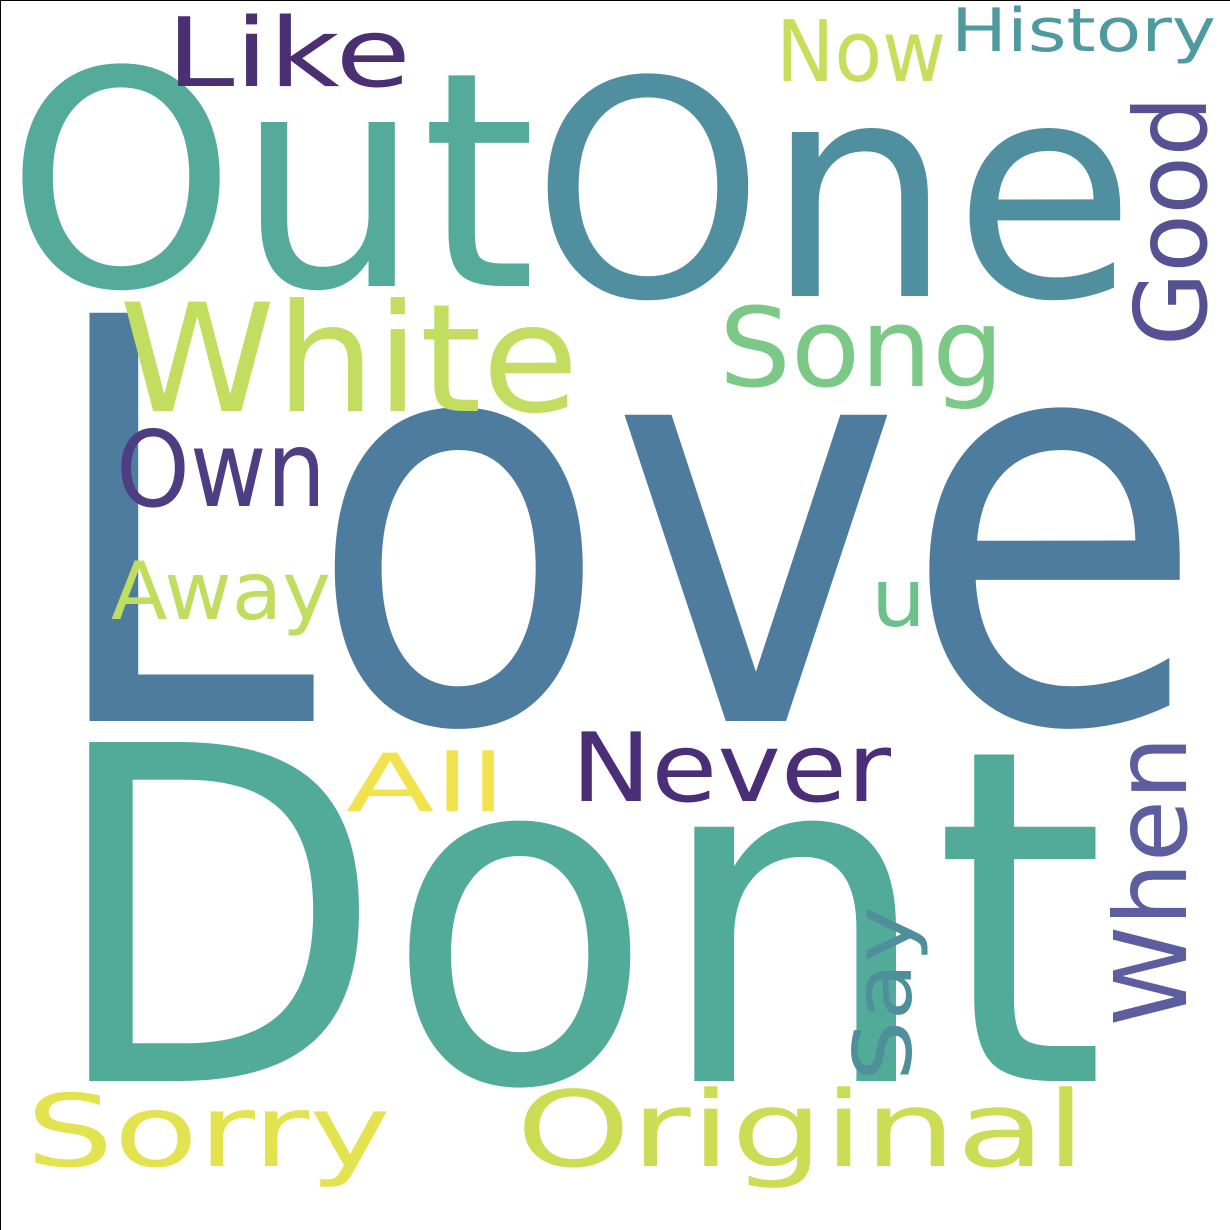 The width and height of the screenshot is (1230, 1230). I want to click on word-one: One, so click(833, 192).